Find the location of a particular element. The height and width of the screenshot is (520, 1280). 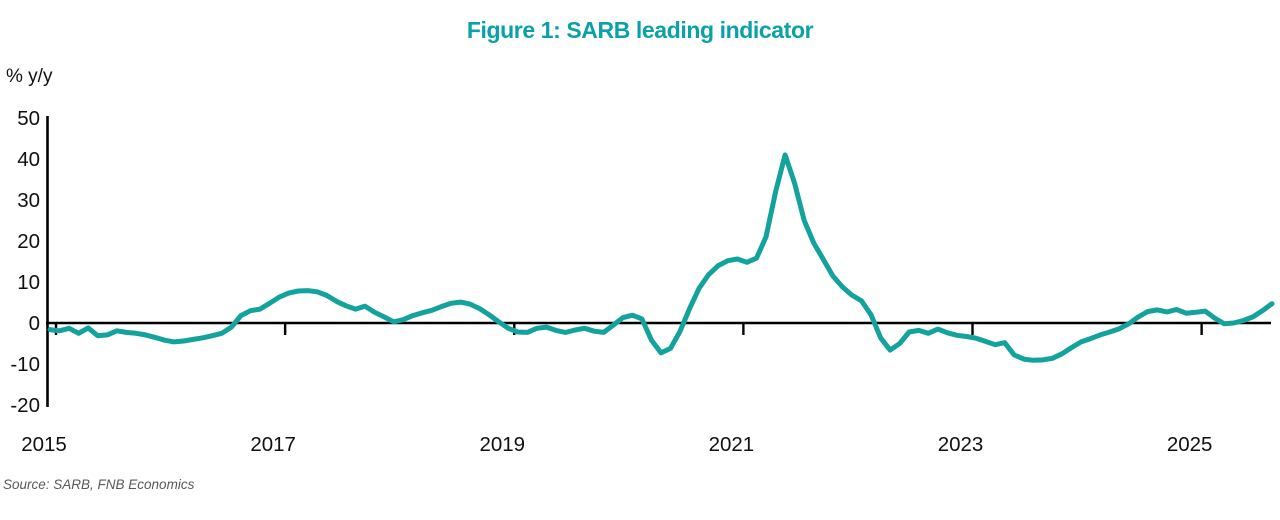

y-axis-unit-label: % y/y is located at coordinates (29, 76).